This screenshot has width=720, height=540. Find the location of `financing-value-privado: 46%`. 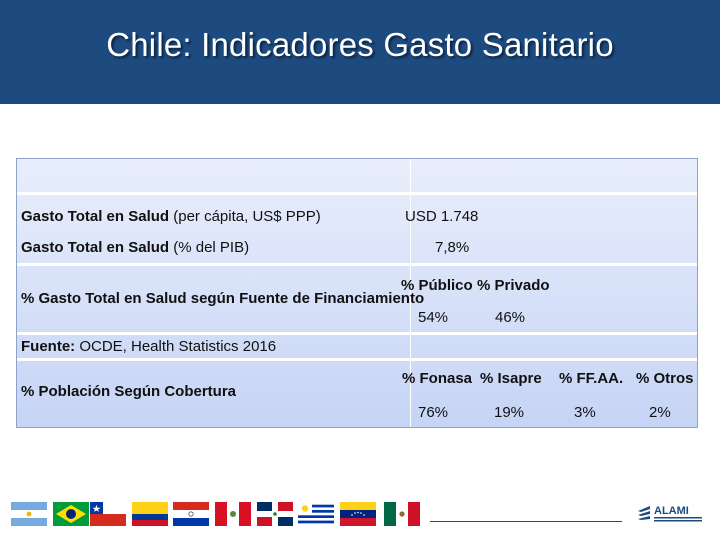

financing-value-privado: 46% is located at coordinates (510, 317).